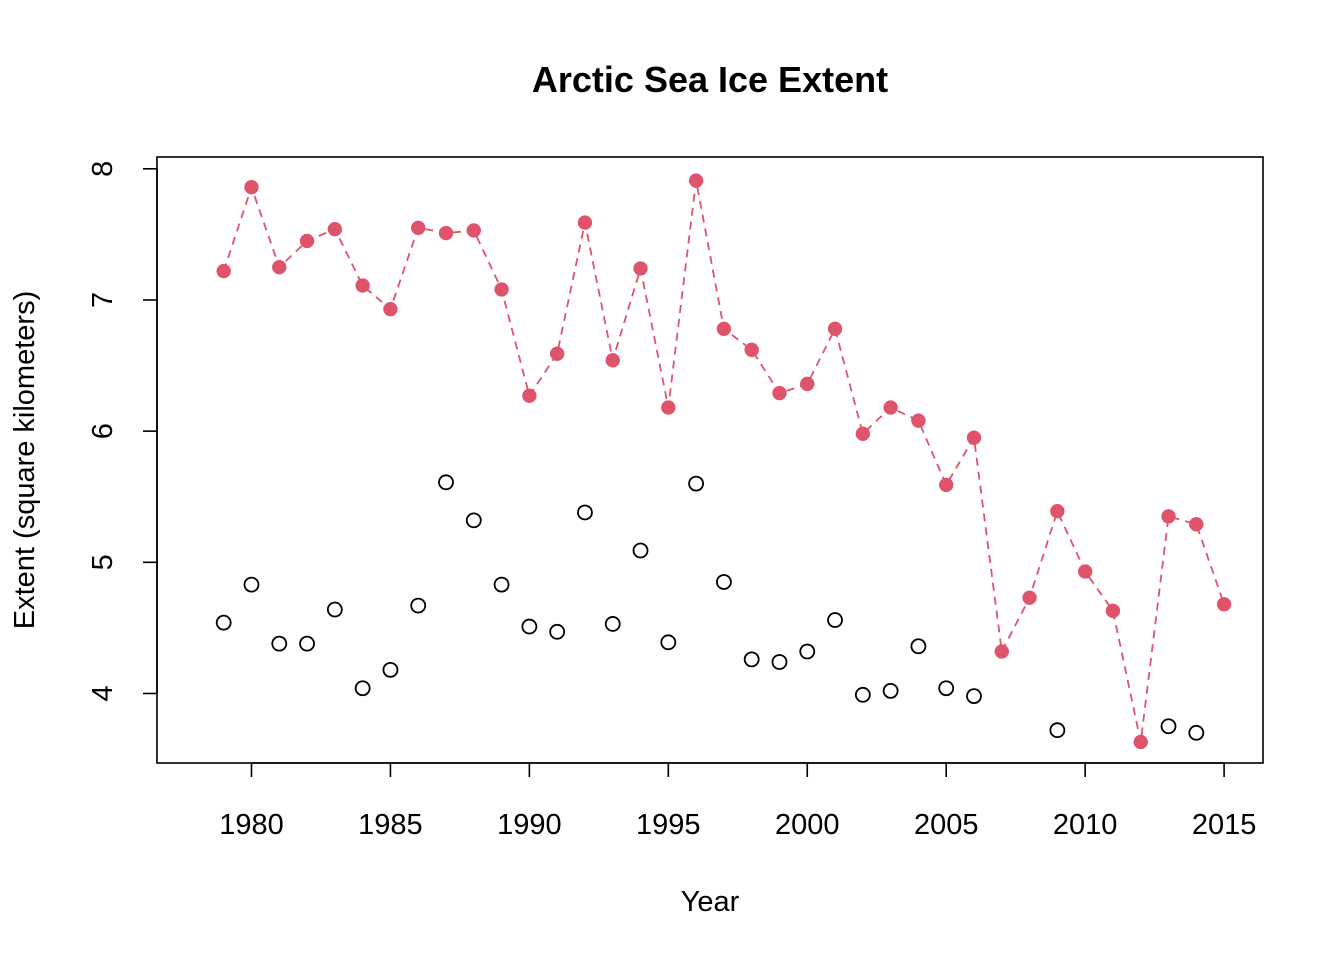  I want to click on x-tick-label: 1985, so click(390, 825).